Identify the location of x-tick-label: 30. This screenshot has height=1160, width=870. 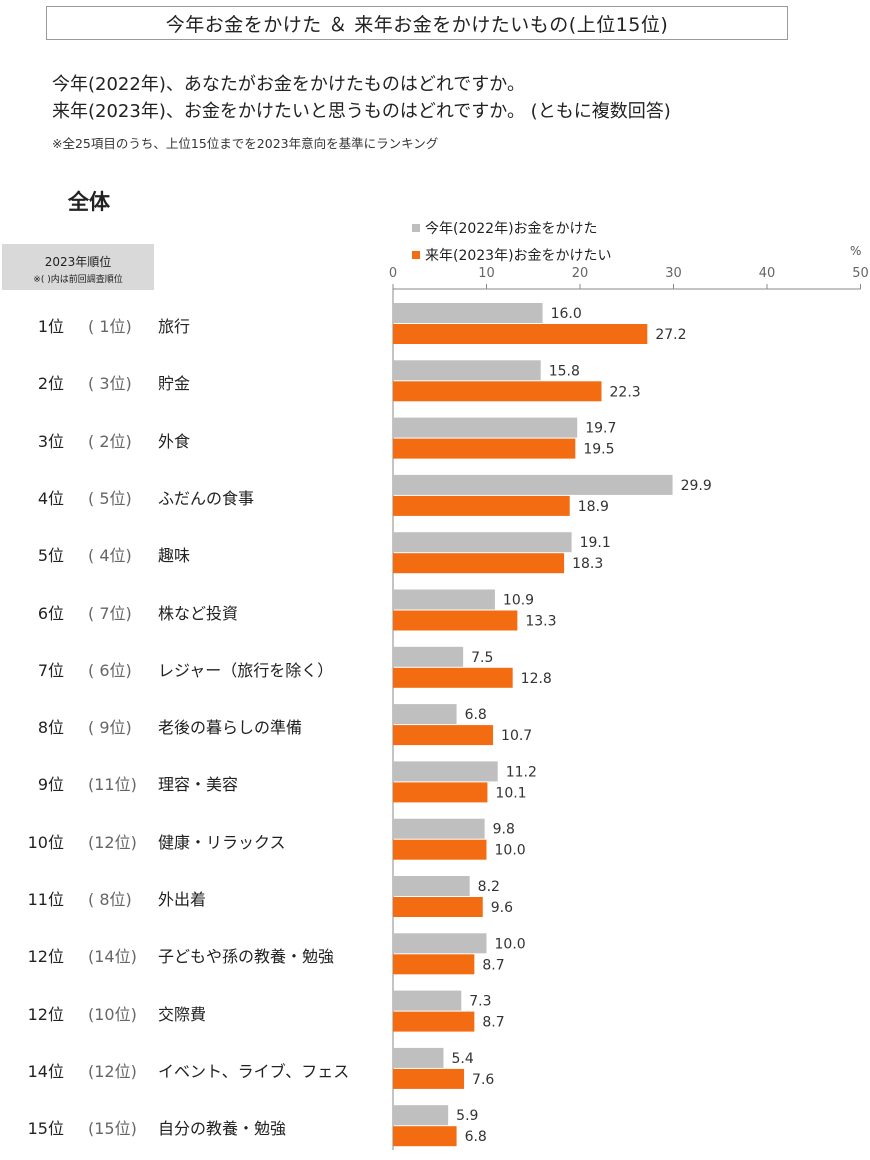
(673, 273).